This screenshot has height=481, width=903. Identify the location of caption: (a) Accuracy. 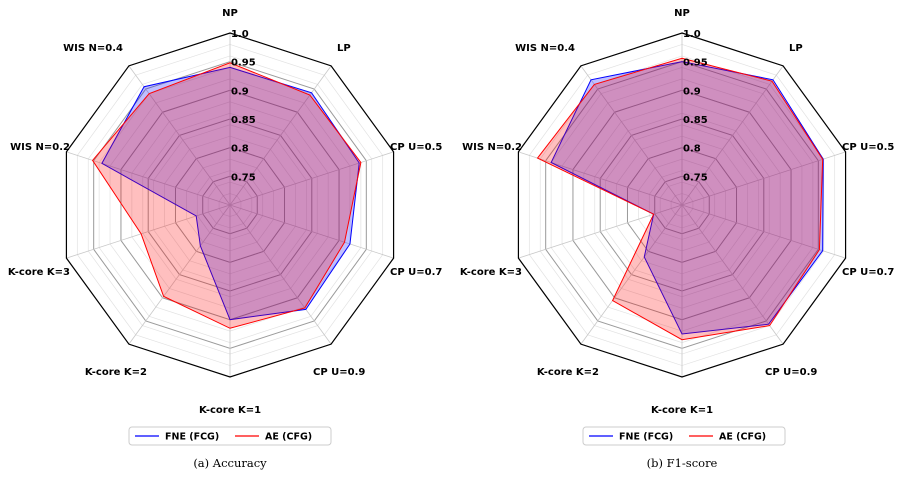
(230, 463).